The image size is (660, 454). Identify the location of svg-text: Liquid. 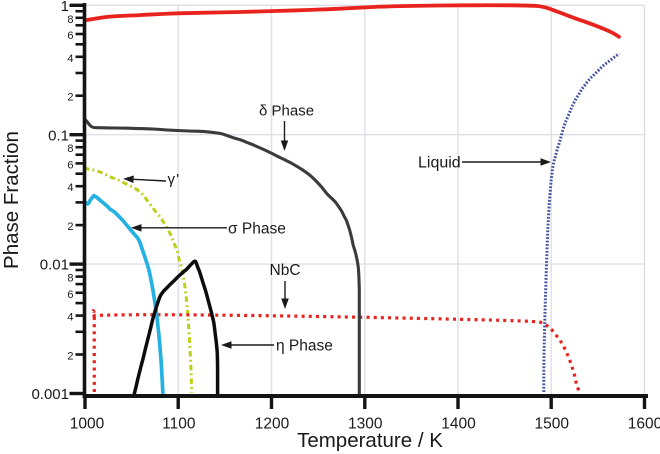
(439, 163).